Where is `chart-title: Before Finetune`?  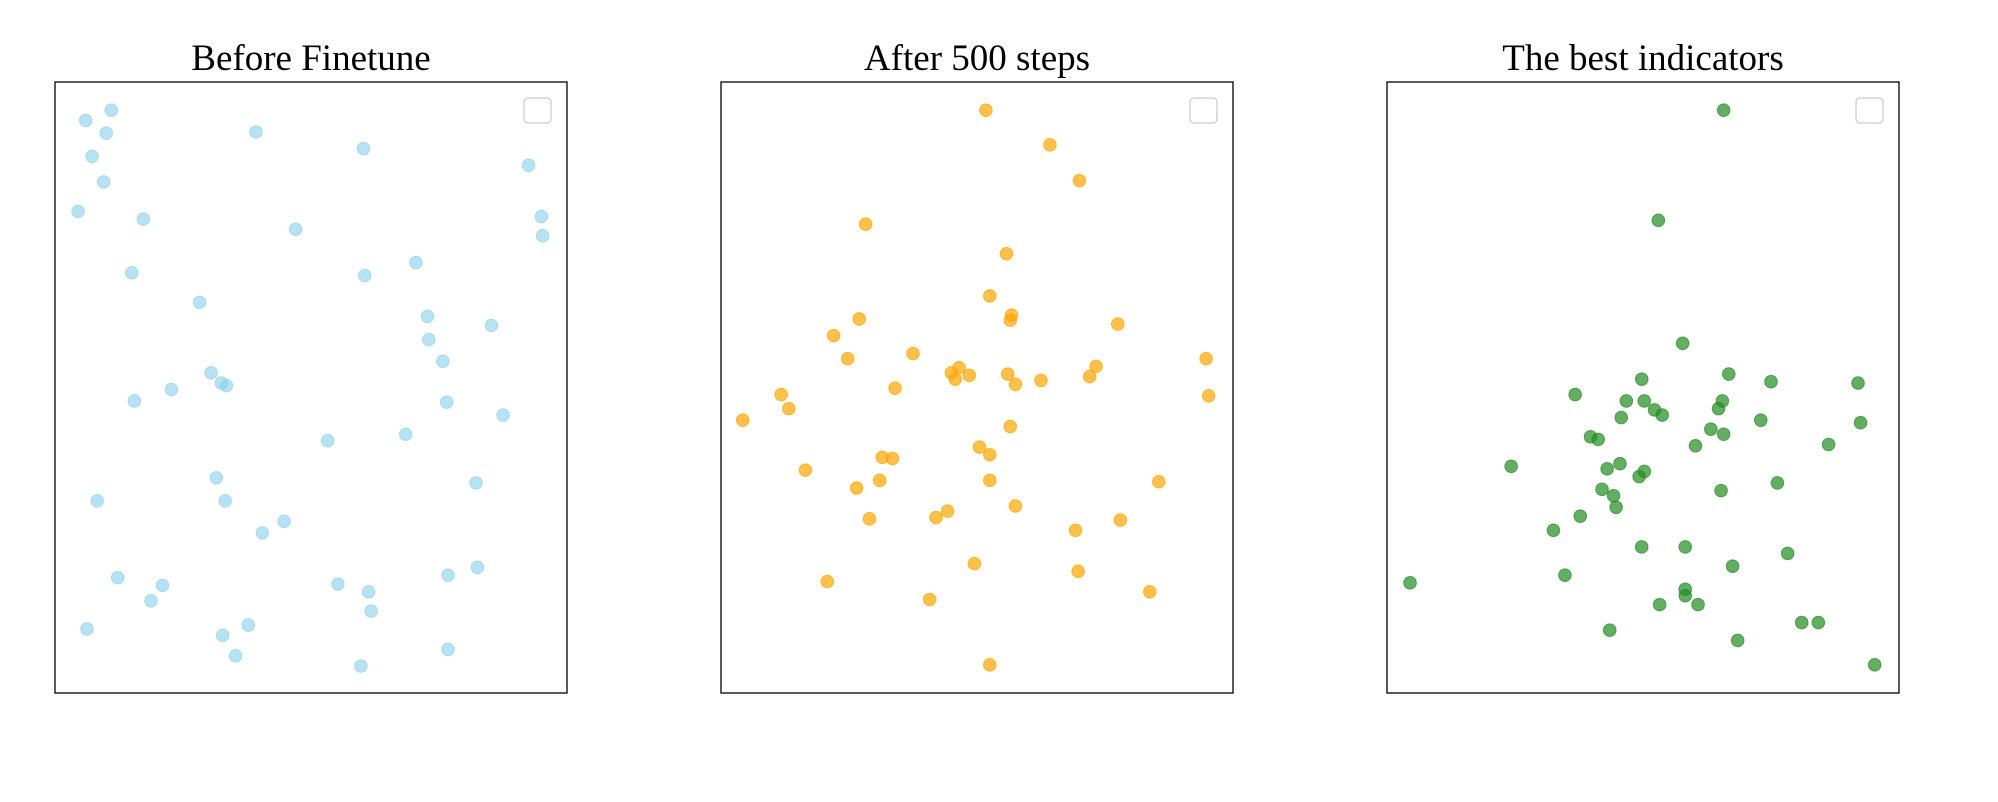
chart-title: Before Finetune is located at coordinates (310, 58).